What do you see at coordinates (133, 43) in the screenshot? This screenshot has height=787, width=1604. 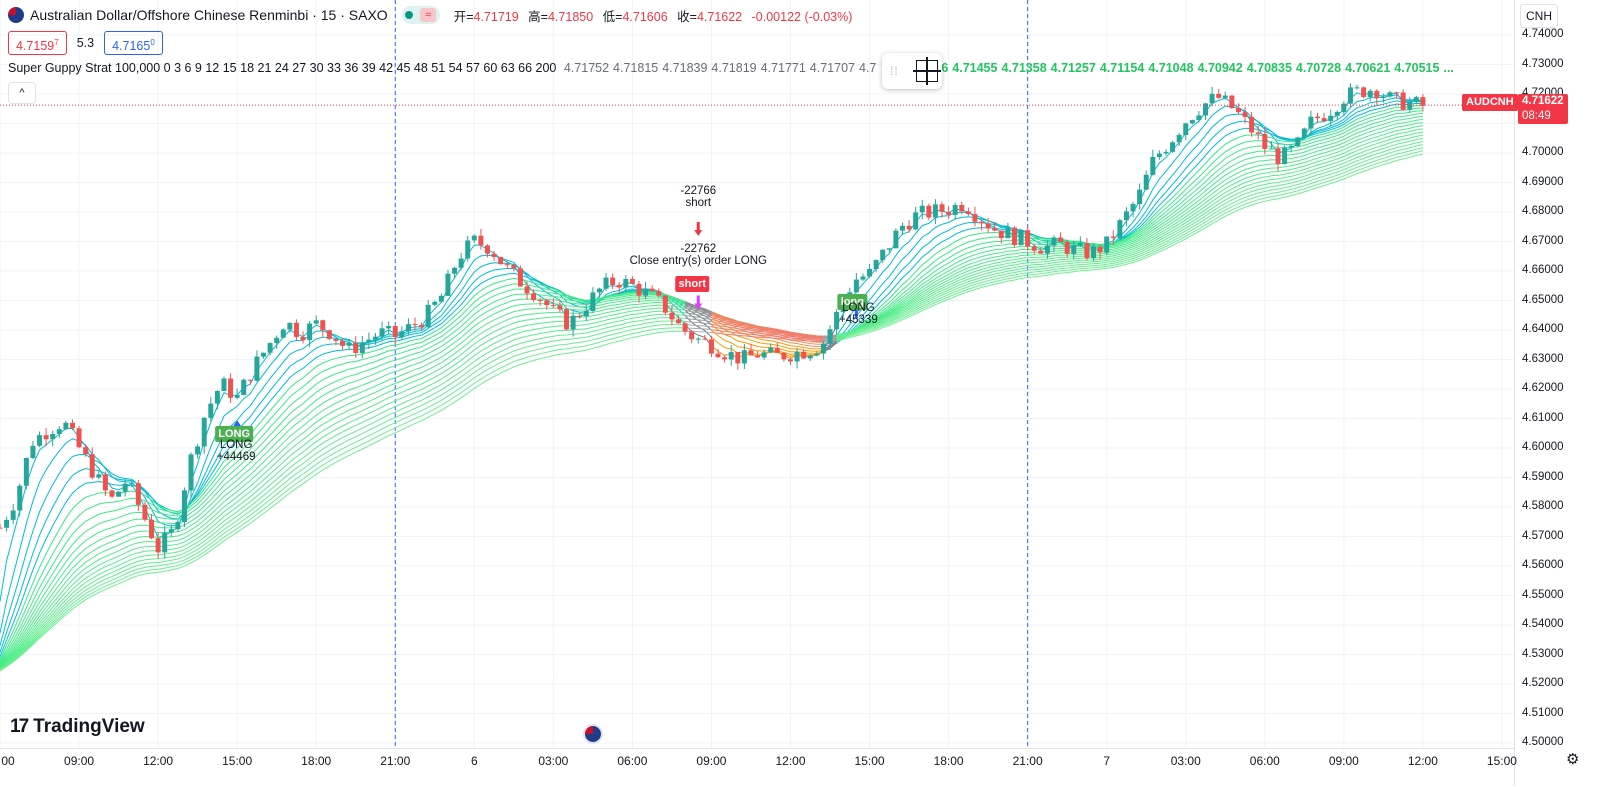 I see `buy-button: 4.71650` at bounding box center [133, 43].